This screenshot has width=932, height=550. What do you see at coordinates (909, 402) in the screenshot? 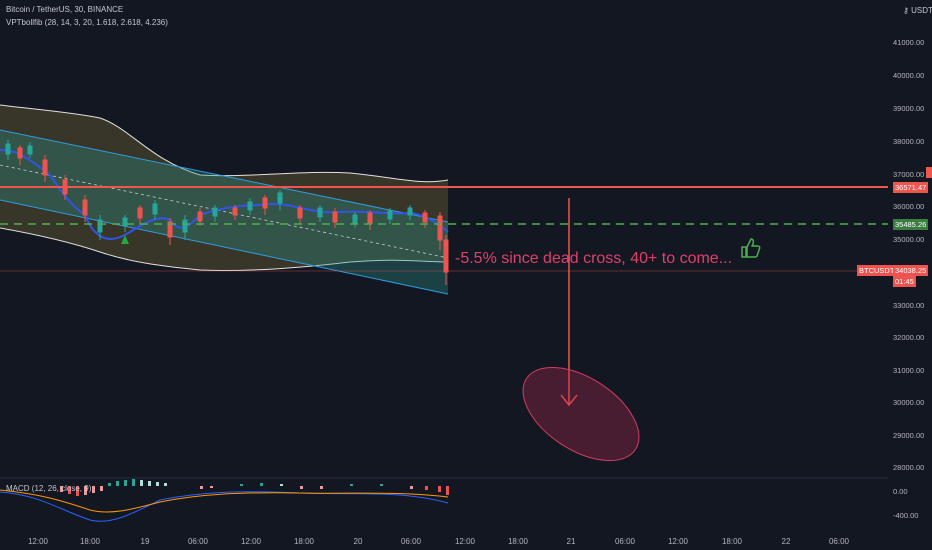
I see `price-label: 30000.00` at bounding box center [909, 402].